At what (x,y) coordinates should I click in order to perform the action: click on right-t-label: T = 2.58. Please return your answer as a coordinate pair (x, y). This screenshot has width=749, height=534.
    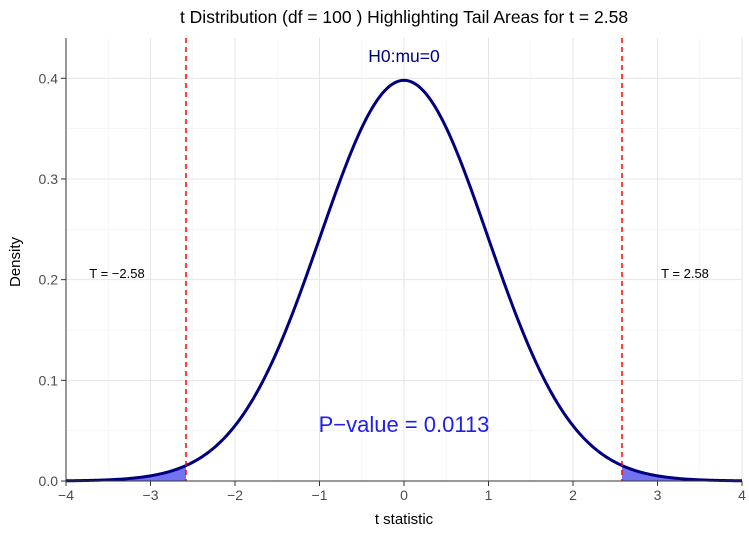
    Looking at the image, I should click on (685, 273).